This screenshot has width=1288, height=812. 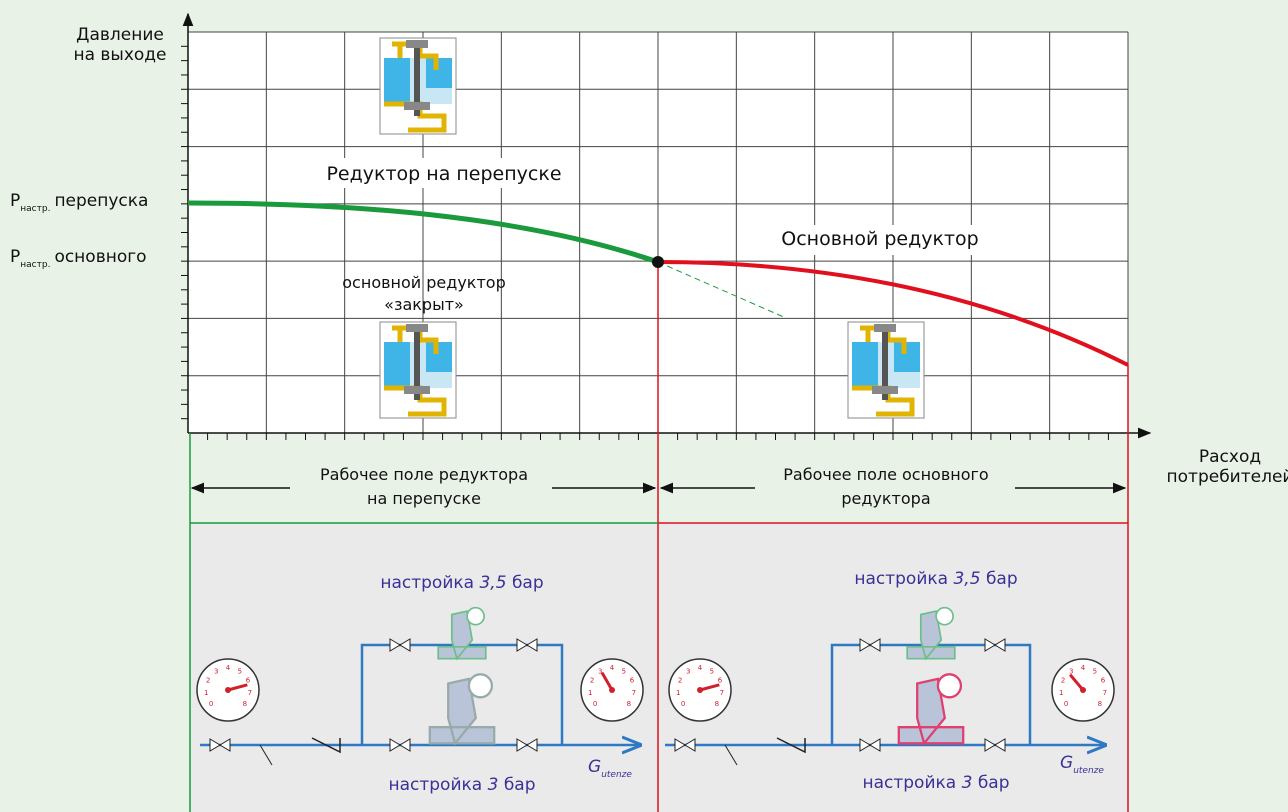 What do you see at coordinates (1227, 467) in the screenshot?
I see `x-axis-label: Расход потребителей` at bounding box center [1227, 467].